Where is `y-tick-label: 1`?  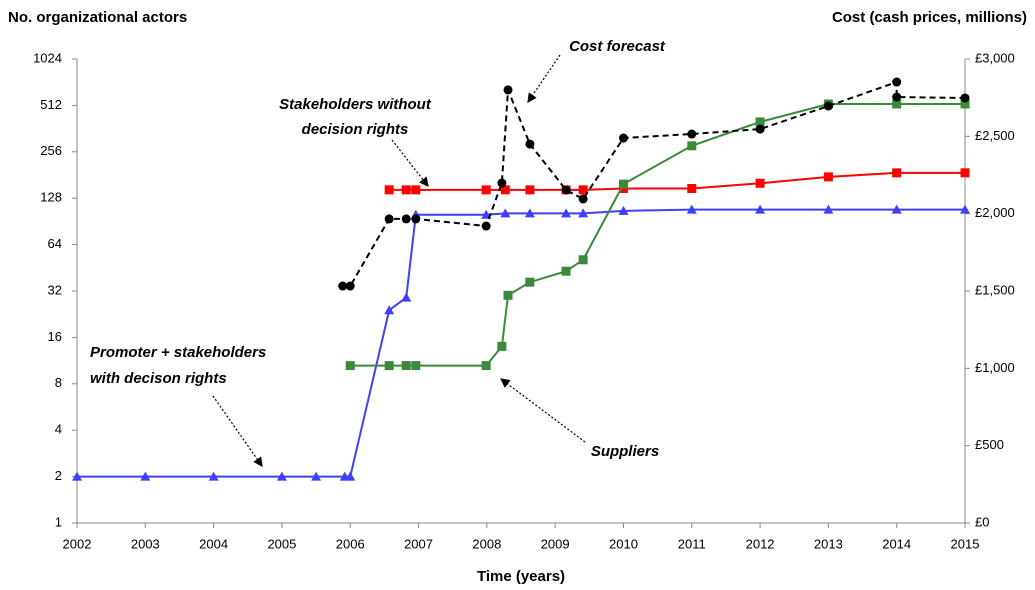 y-tick-label: 1 is located at coordinates (58, 521).